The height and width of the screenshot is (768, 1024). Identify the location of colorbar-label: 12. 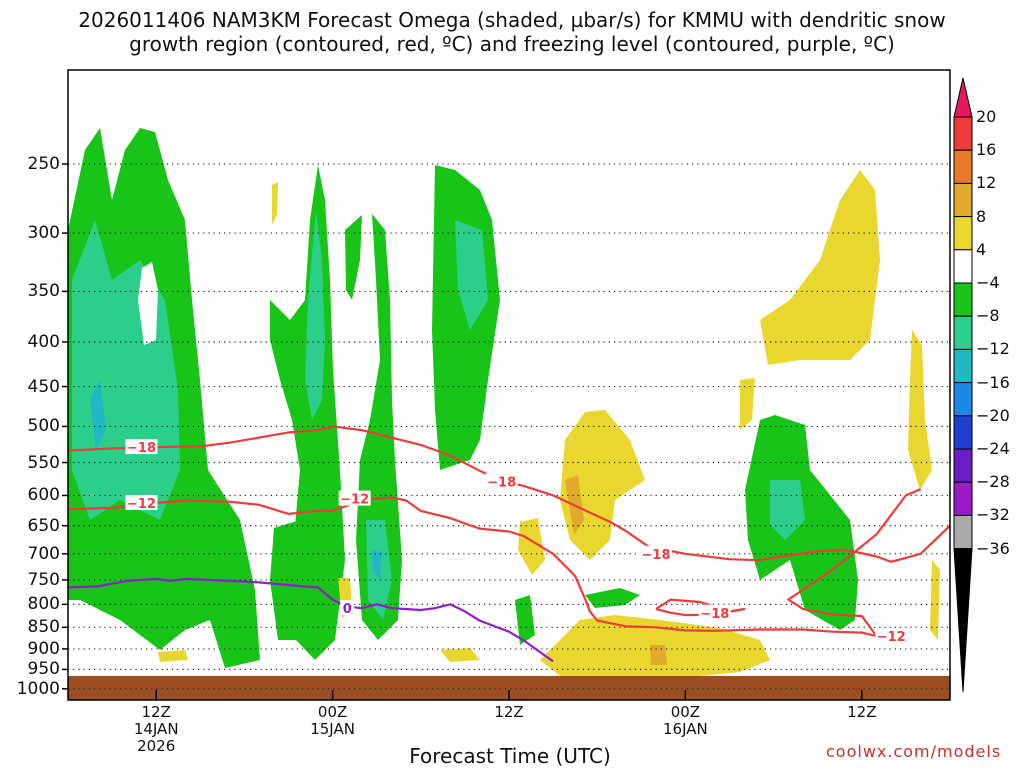
(986, 183).